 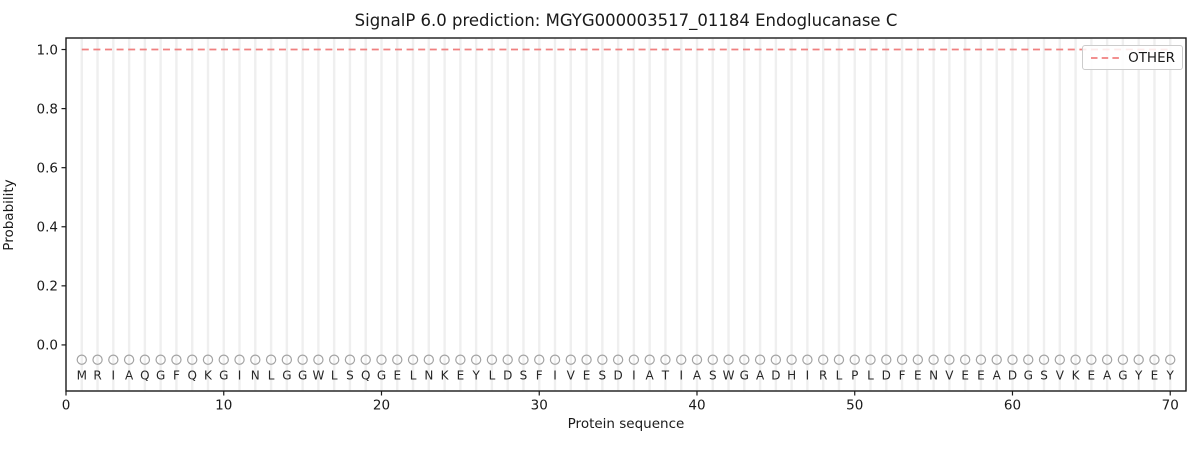 I want to click on legend-dashed-line-icon, so click(x=1106, y=57).